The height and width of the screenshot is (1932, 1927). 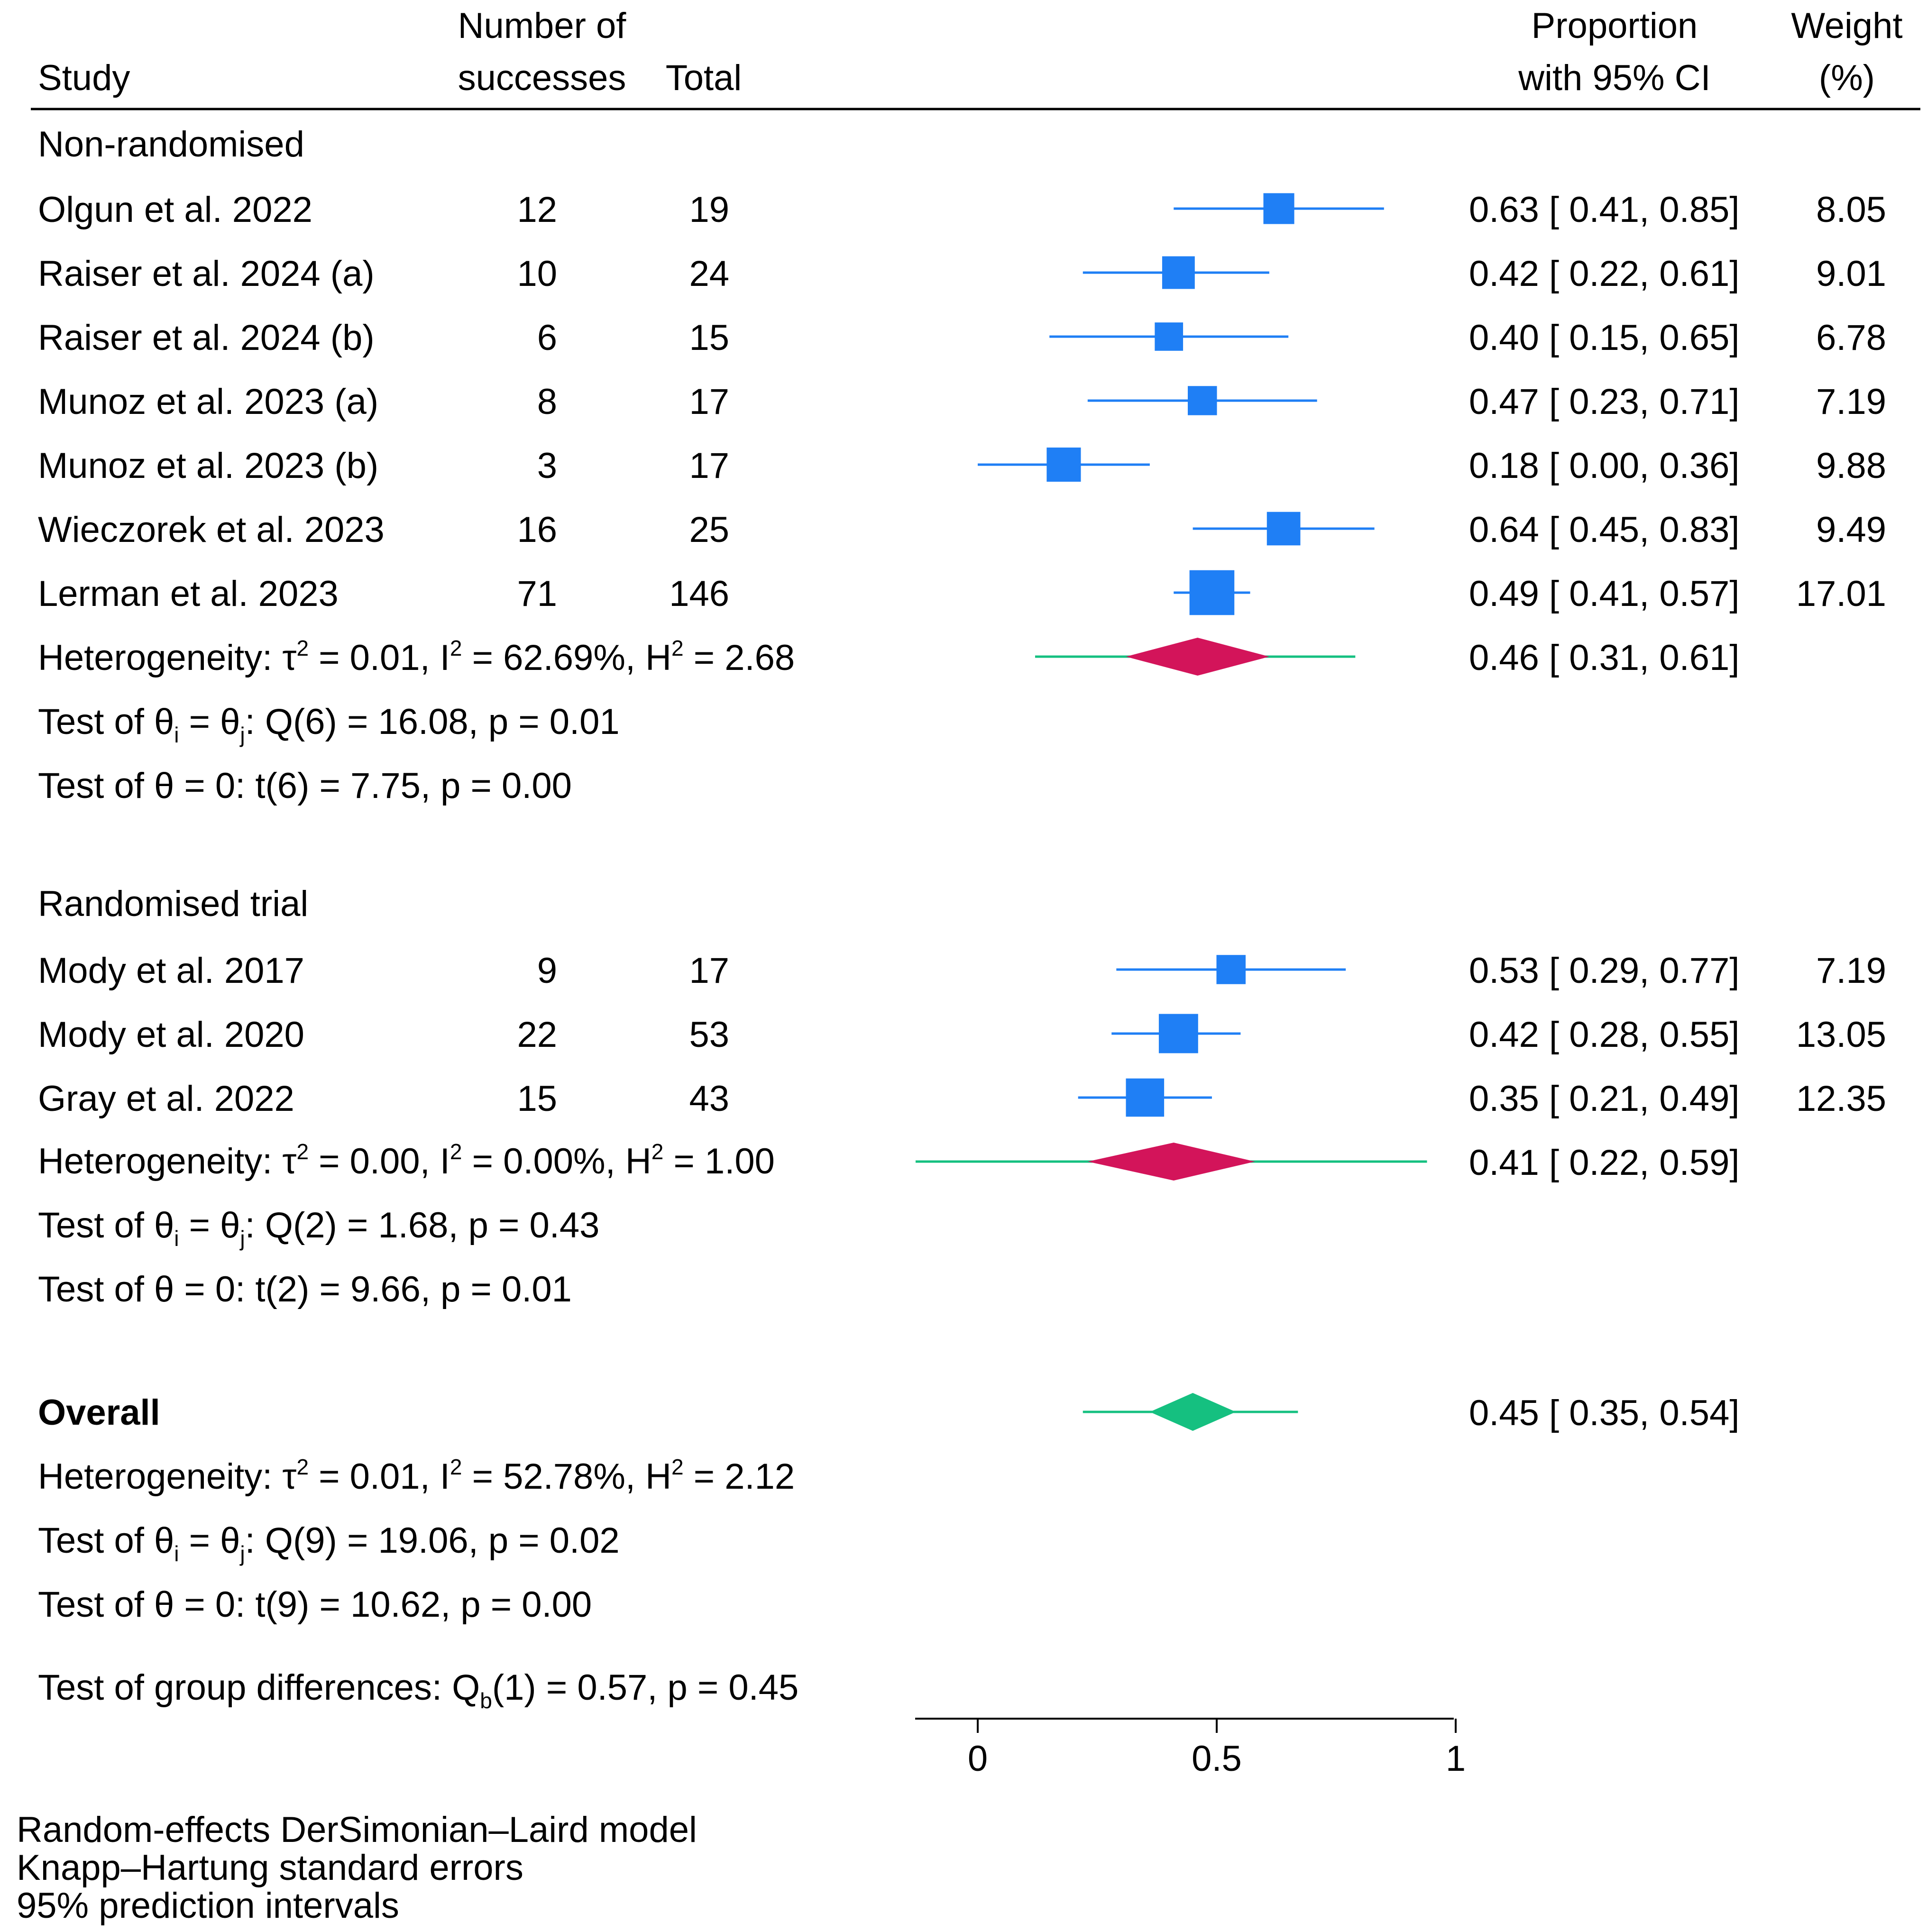 I want to click on study-successes: 8, so click(x=547, y=402).